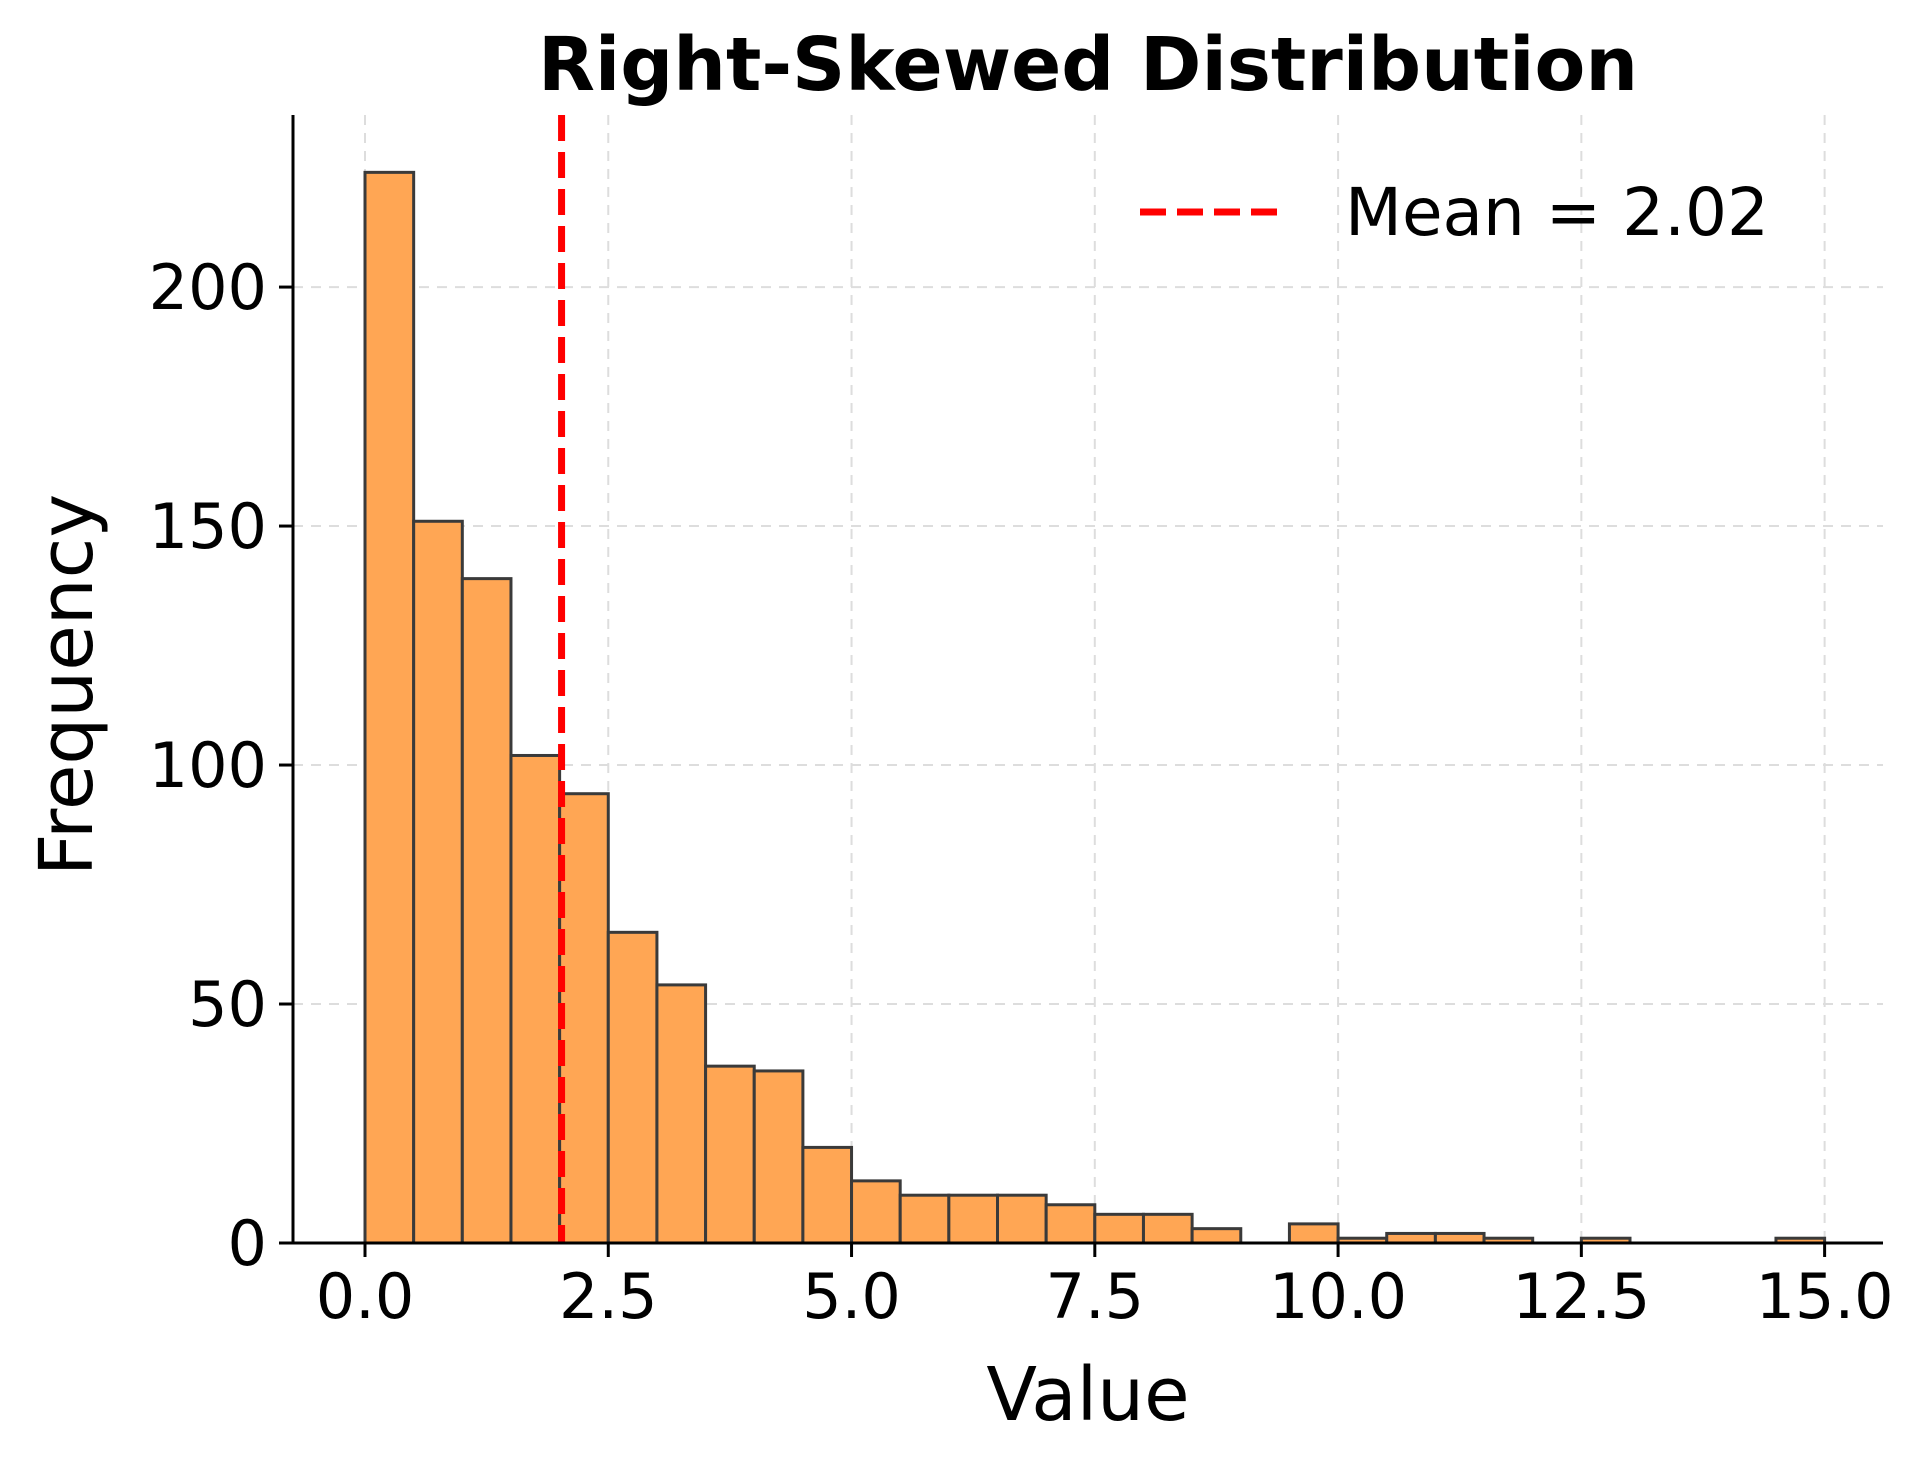 This screenshot has height=1459, width=1920. What do you see at coordinates (851, 1296) in the screenshot?
I see `x-tick-label: 5.0` at bounding box center [851, 1296].